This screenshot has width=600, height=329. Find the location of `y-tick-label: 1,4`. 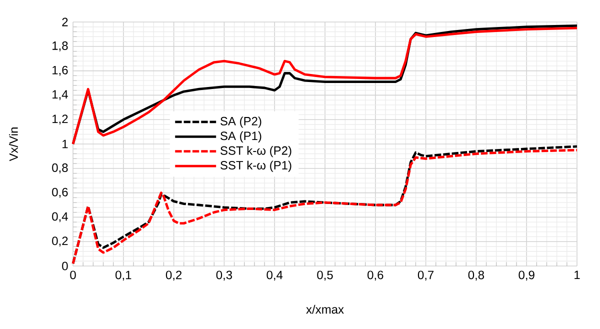

y-tick-label: 1,4 is located at coordinates (60, 95).